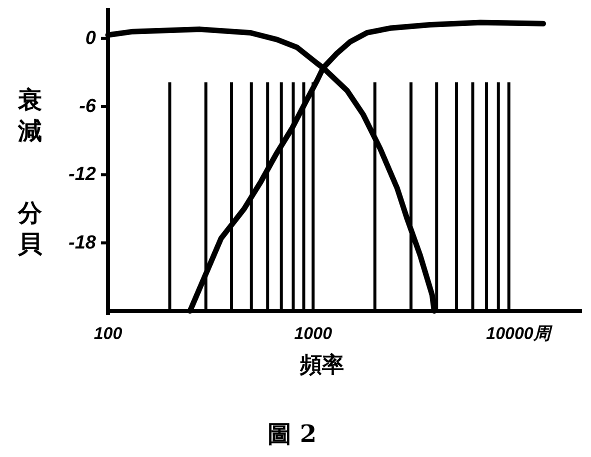 Image resolution: width=591 pixels, height=457 pixels. I want to click on y-tick-label: -6, so click(87, 107).